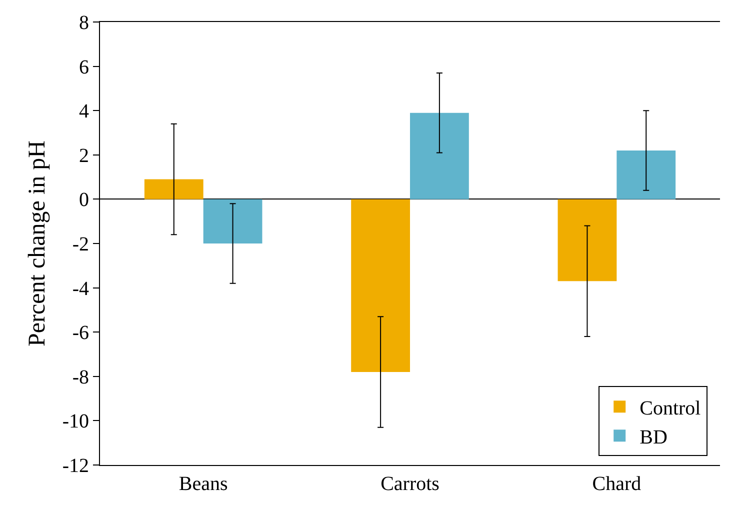 The image size is (740, 510). What do you see at coordinates (654, 437) in the screenshot?
I see `legend-label: BD` at bounding box center [654, 437].